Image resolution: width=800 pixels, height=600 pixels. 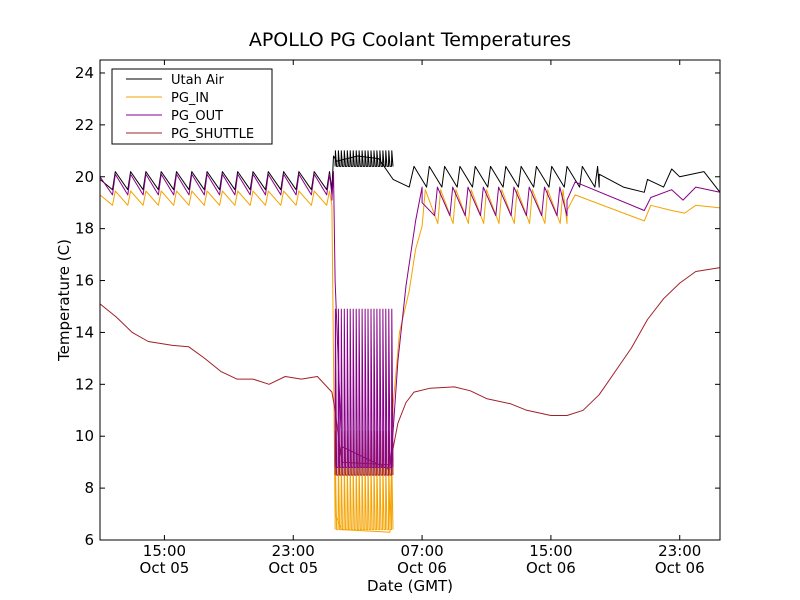 What do you see at coordinates (190, 98) in the screenshot?
I see `legend-label-pg-in: PG_IN` at bounding box center [190, 98].